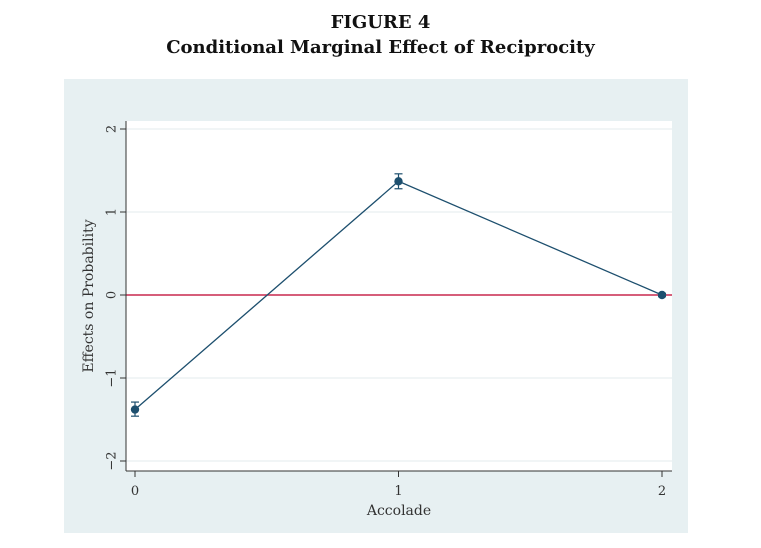 Image resolution: width=761 pixels, height=548 pixels. Describe the element at coordinates (135, 491) in the screenshot. I see `x-tick-label: 0` at that location.